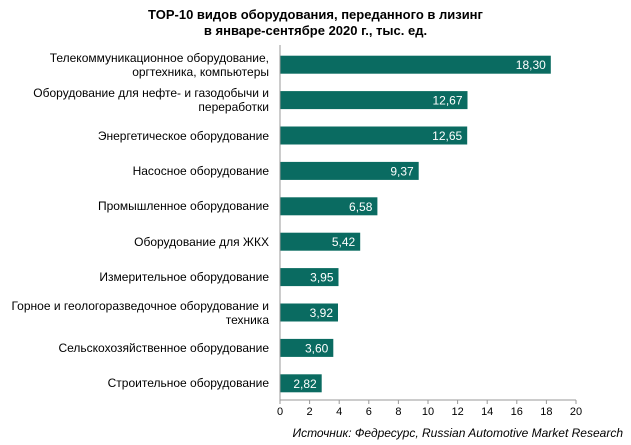 This screenshot has height=445, width=631. I want to click on x-tick-label-0: 0, so click(280, 412).